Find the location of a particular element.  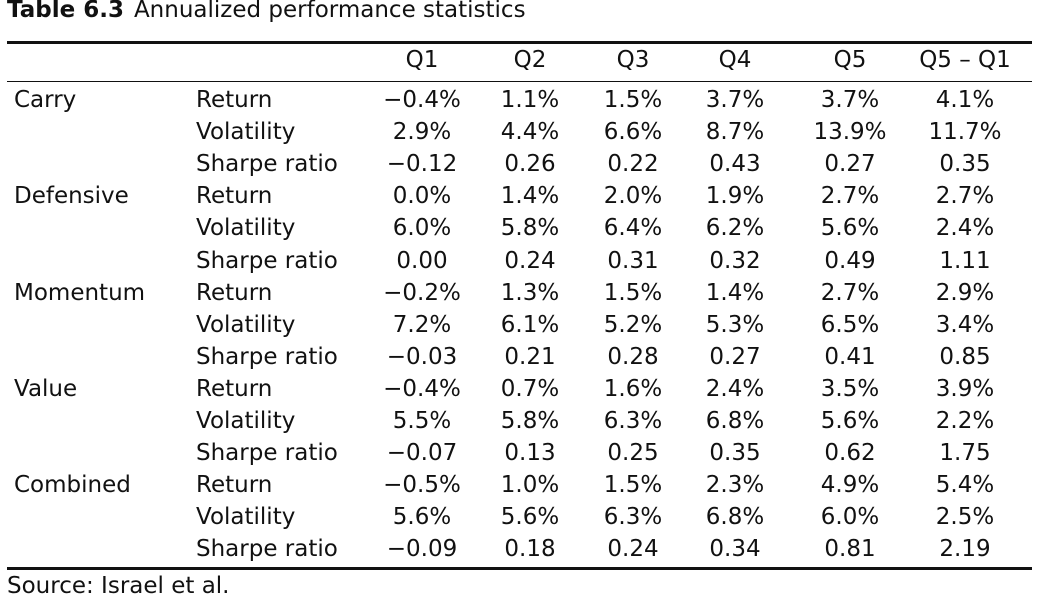

table-cell: 1.0% is located at coordinates (530, 485).